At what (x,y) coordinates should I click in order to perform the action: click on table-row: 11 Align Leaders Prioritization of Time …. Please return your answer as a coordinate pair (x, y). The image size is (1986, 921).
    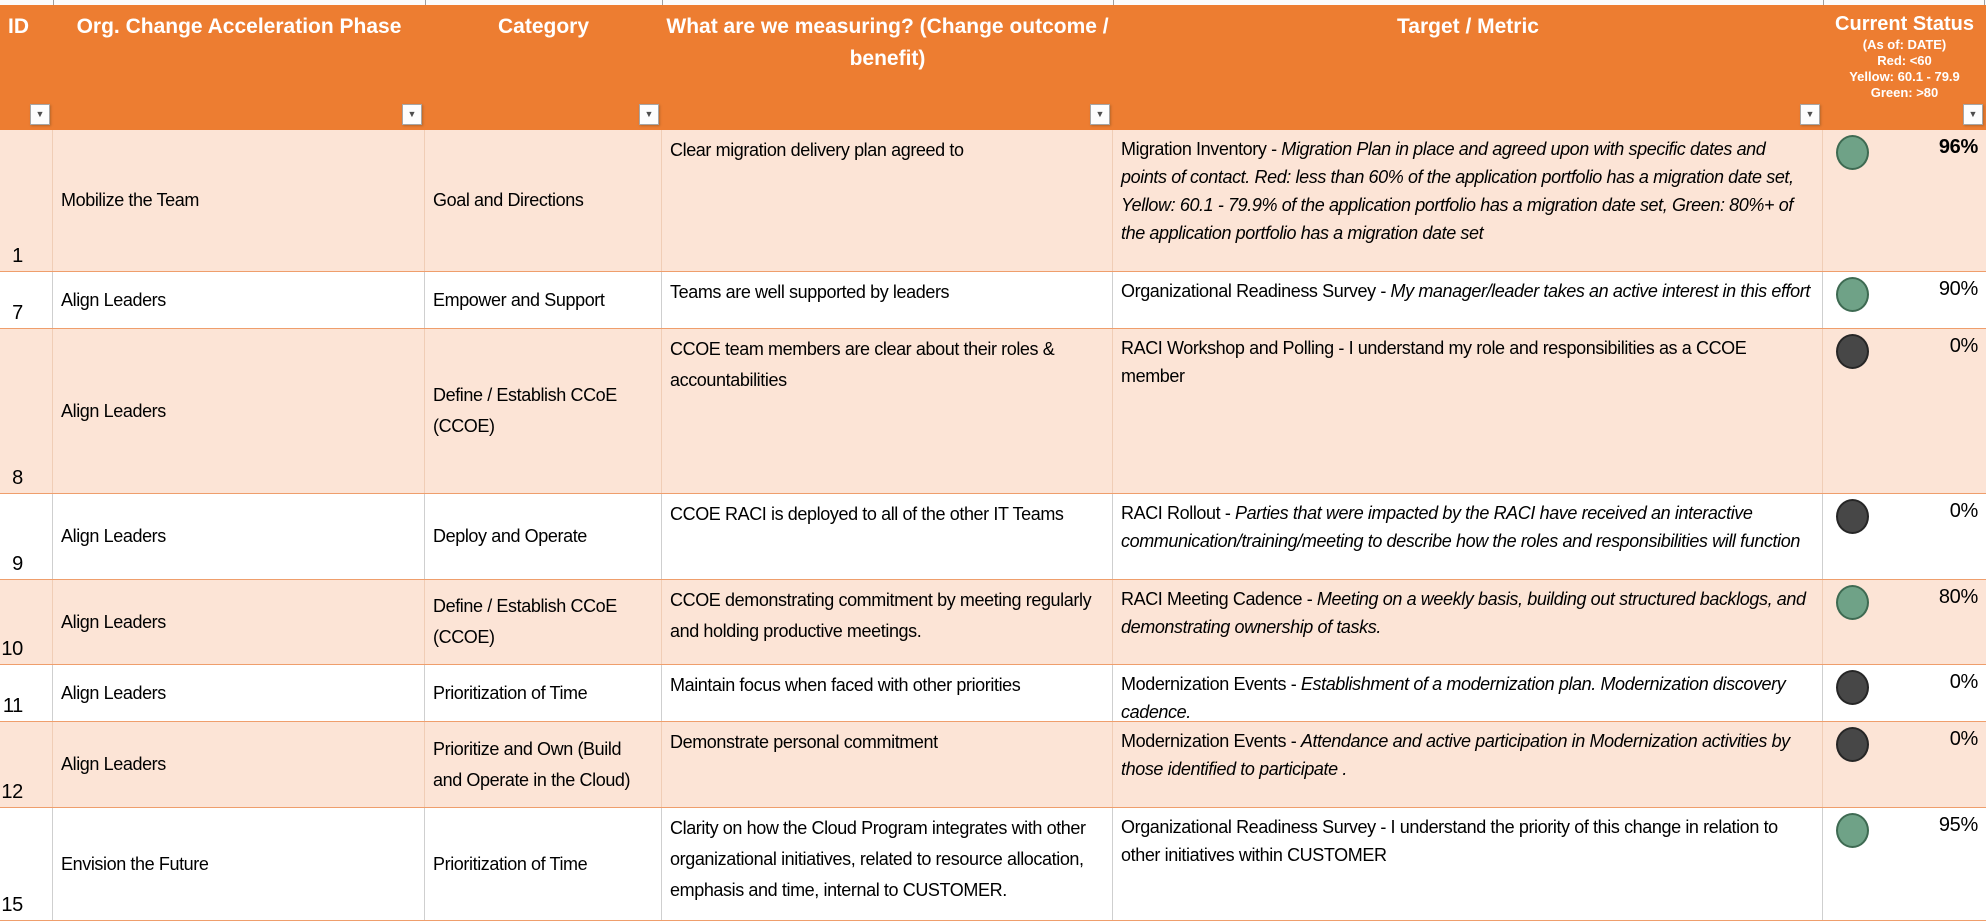
    Looking at the image, I should click on (993, 693).